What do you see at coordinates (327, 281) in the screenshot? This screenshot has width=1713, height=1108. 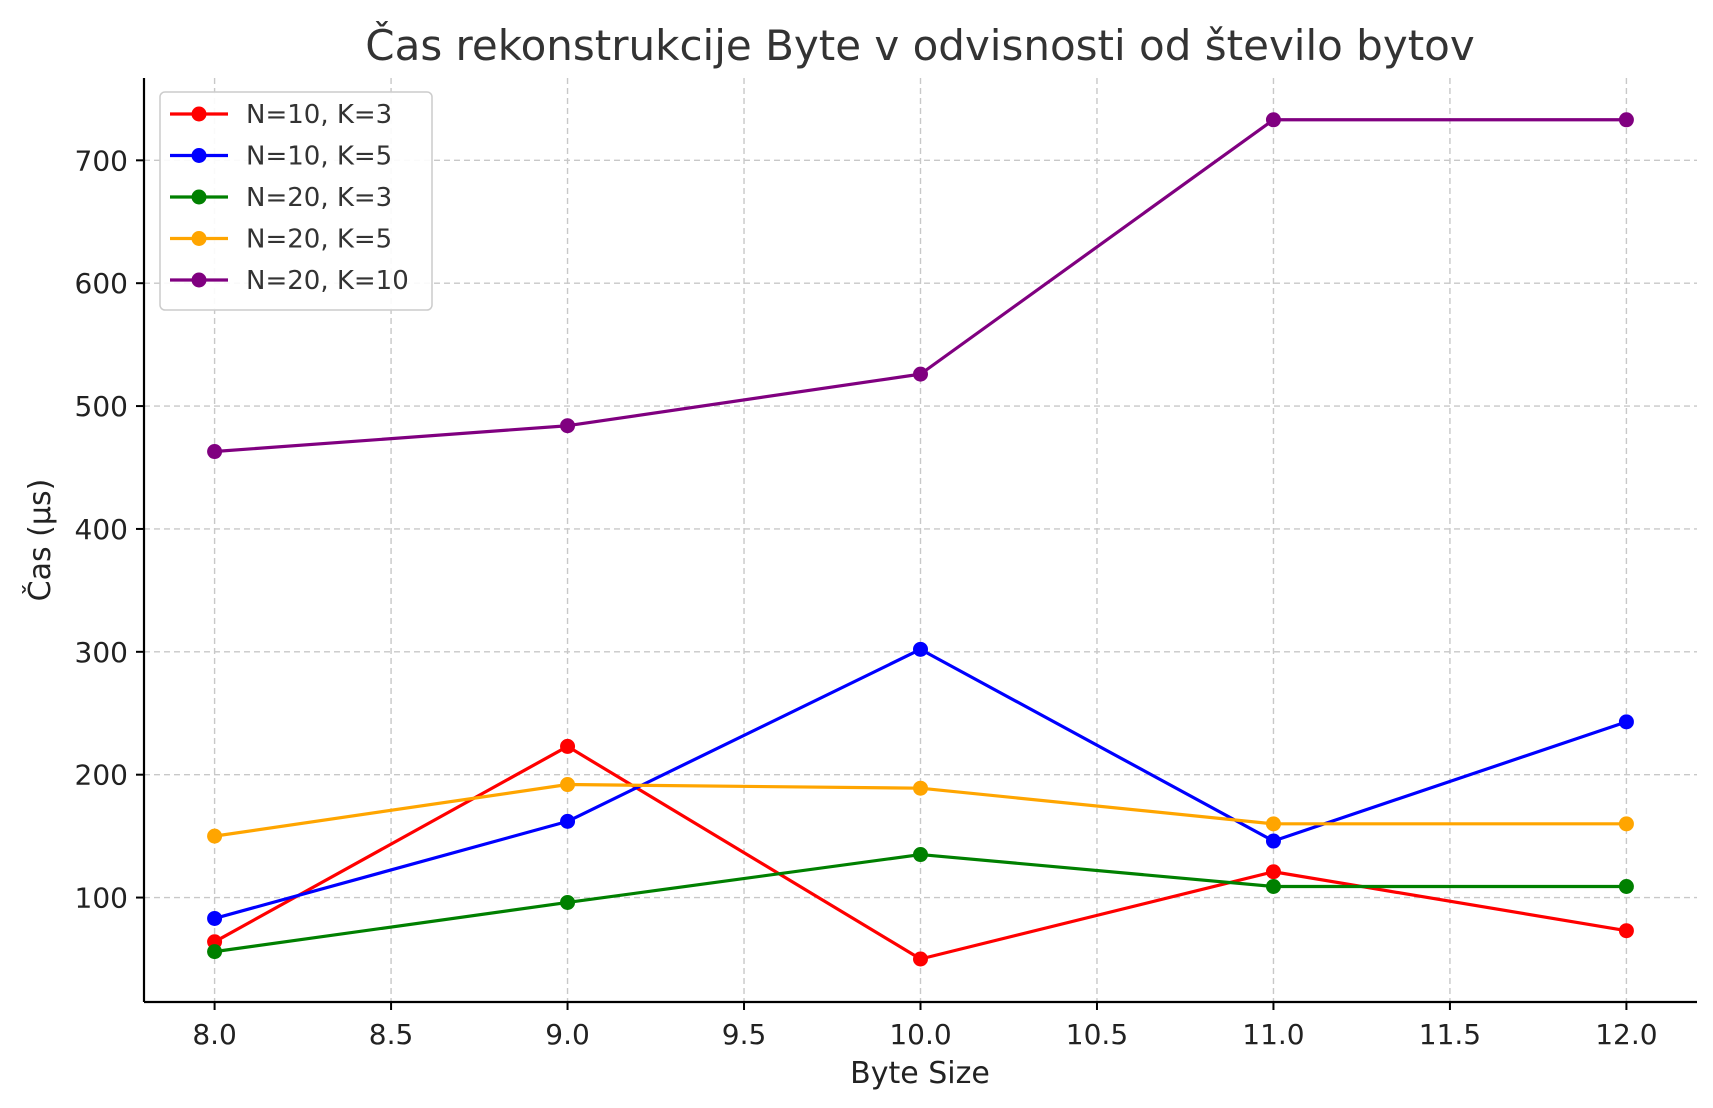 I see `legend-label: N=20, K=10` at bounding box center [327, 281].